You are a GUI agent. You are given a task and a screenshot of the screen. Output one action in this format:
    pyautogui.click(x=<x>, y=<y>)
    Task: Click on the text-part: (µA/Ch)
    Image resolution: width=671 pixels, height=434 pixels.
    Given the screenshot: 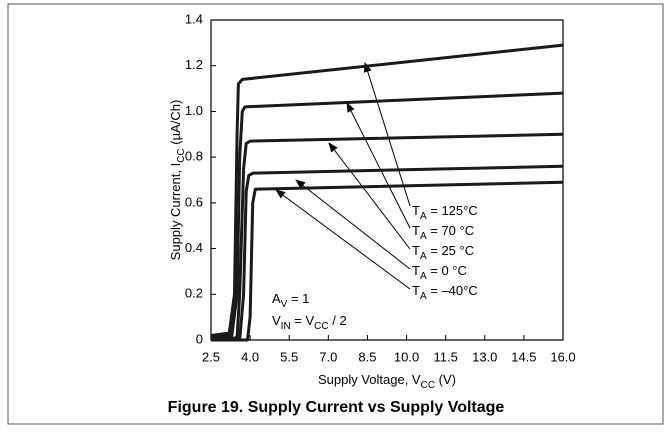 What is the action you would take?
    pyautogui.click(x=175, y=124)
    